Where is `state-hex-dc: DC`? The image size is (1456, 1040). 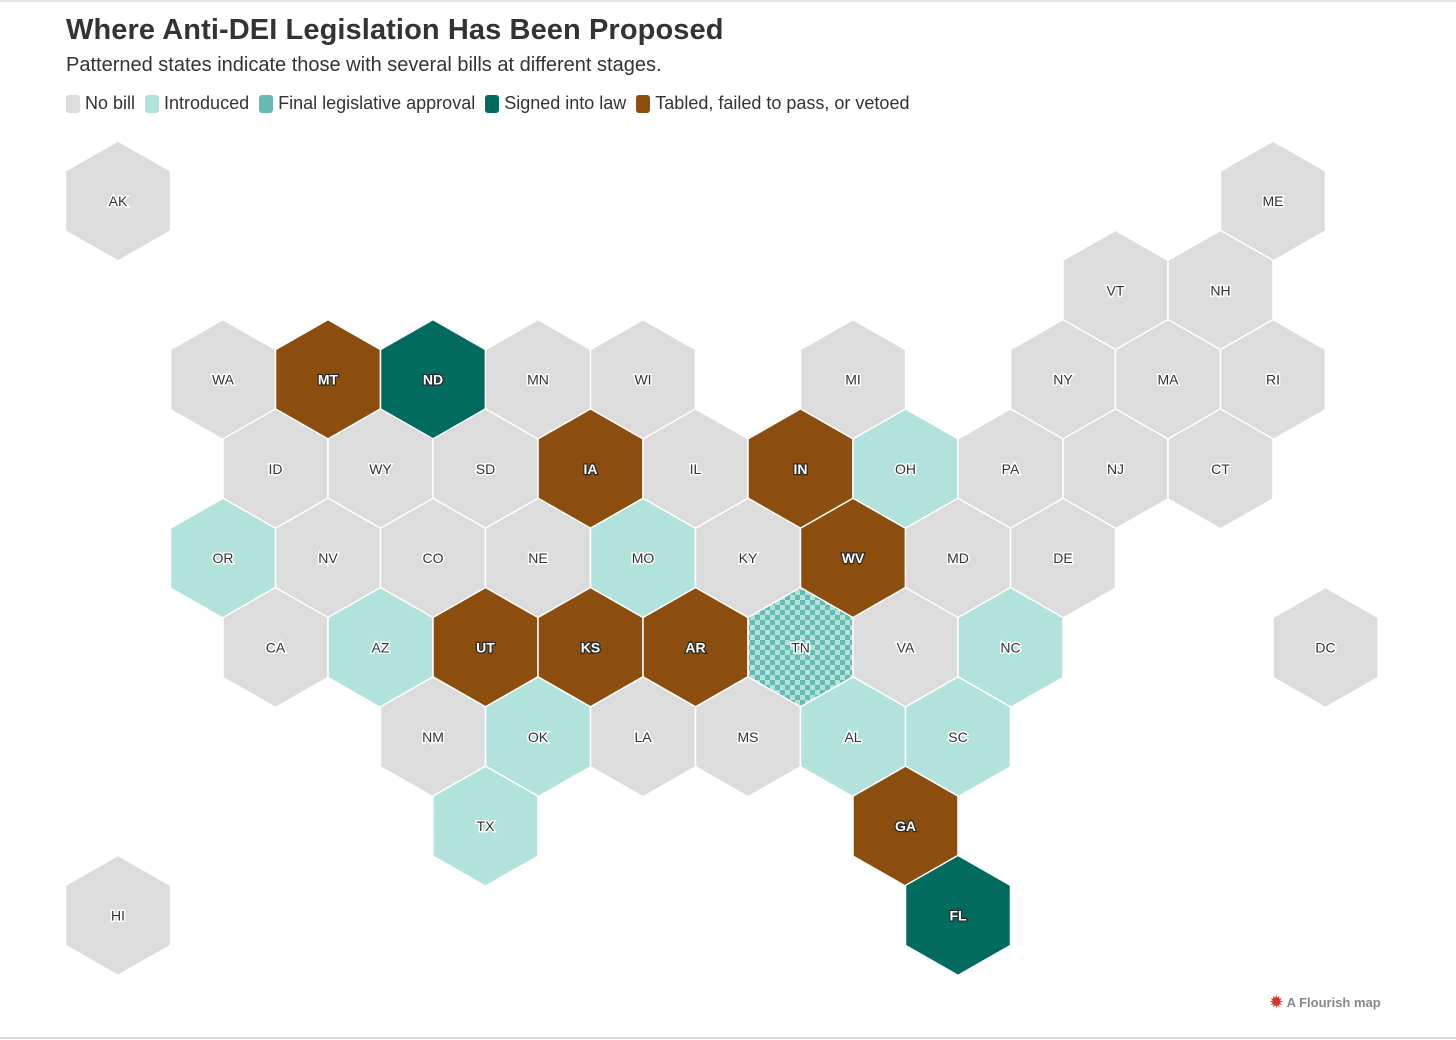 state-hex-dc: DC is located at coordinates (1325, 647).